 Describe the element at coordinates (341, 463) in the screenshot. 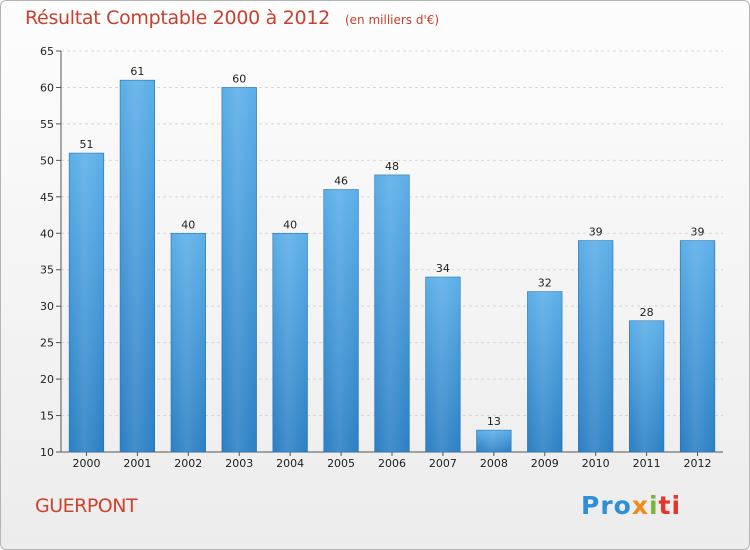

I see `x-tick-label: 2005` at that location.